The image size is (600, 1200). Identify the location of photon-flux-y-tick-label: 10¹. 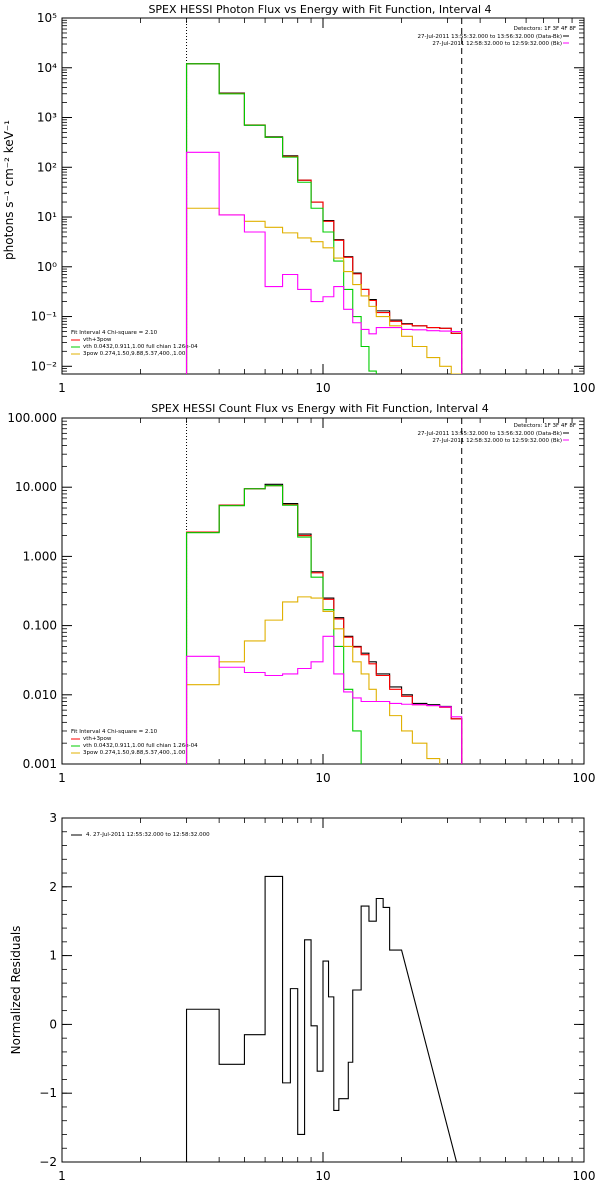
(47, 217).